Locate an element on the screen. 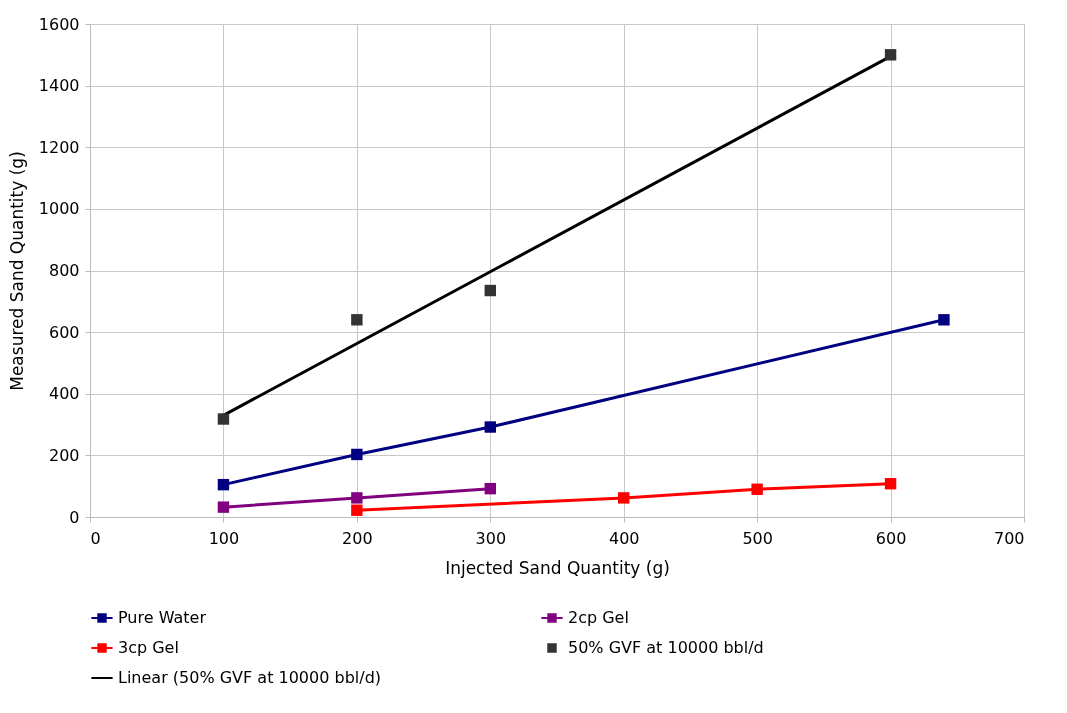 Image resolution: width=1067 pixels, height=713 pixels. y-tick-label: 200 is located at coordinates (64, 455).